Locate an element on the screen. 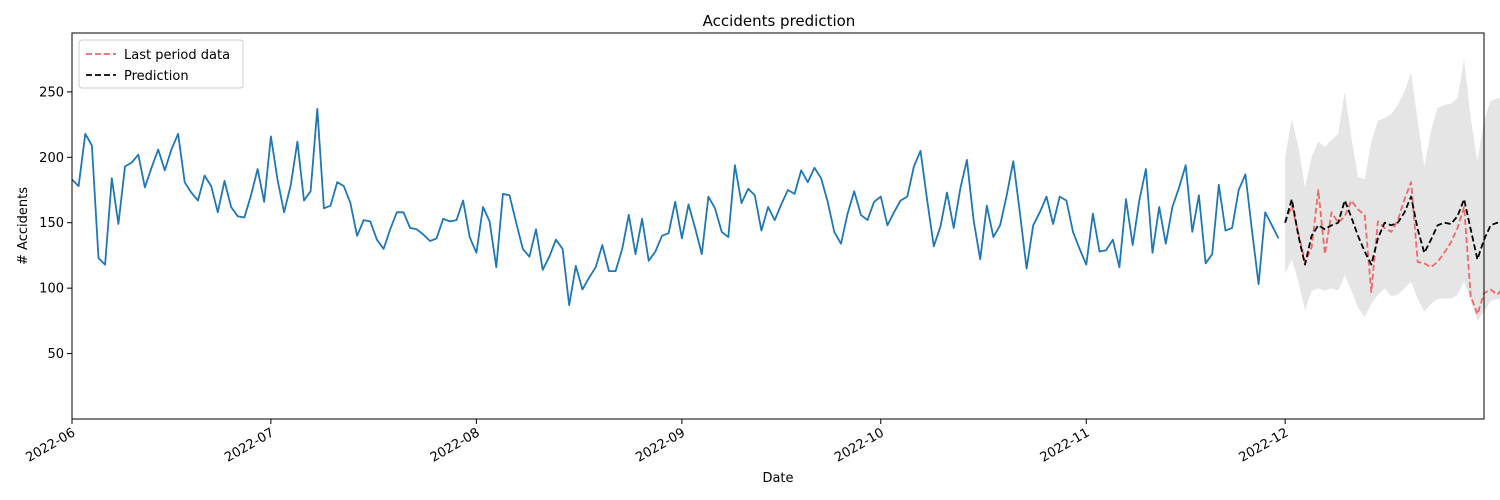 This screenshot has height=500, width=1500. y-tick-label: 100 is located at coordinates (51, 289).